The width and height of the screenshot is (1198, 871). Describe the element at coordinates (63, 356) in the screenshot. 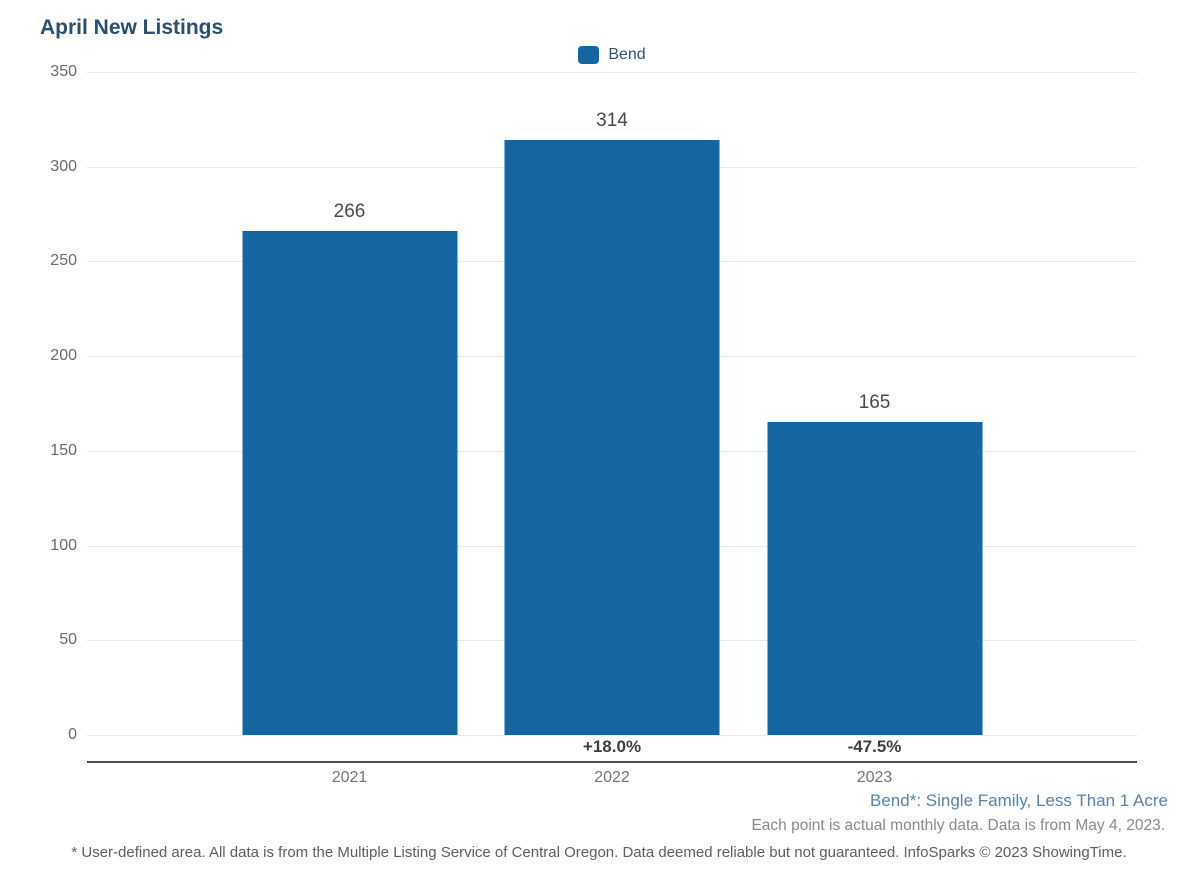

I see `y-axis-tick-label: 200` at that location.